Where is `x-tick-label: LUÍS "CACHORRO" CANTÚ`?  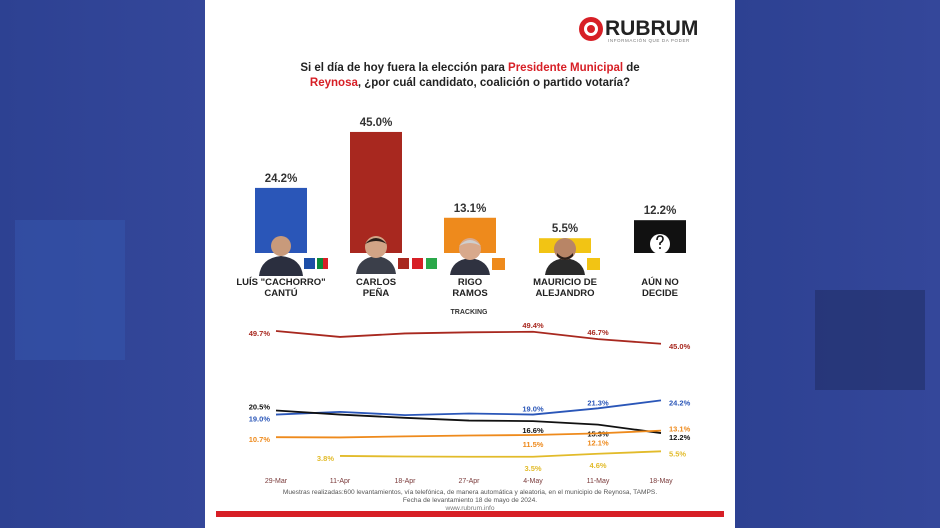
x-tick-label: LUÍS "CACHORRO" CANTÚ is located at coordinates (281, 288).